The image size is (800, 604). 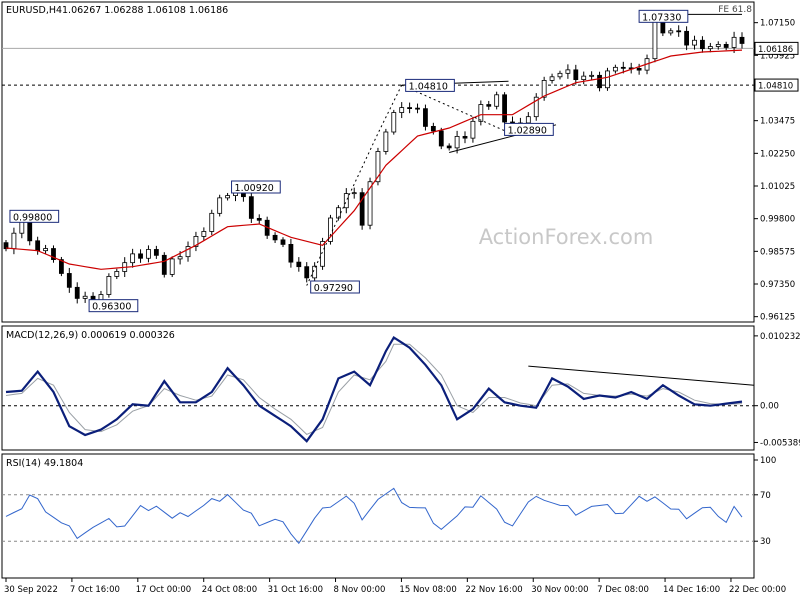 I want to click on rsi-plot, so click(x=378, y=516).